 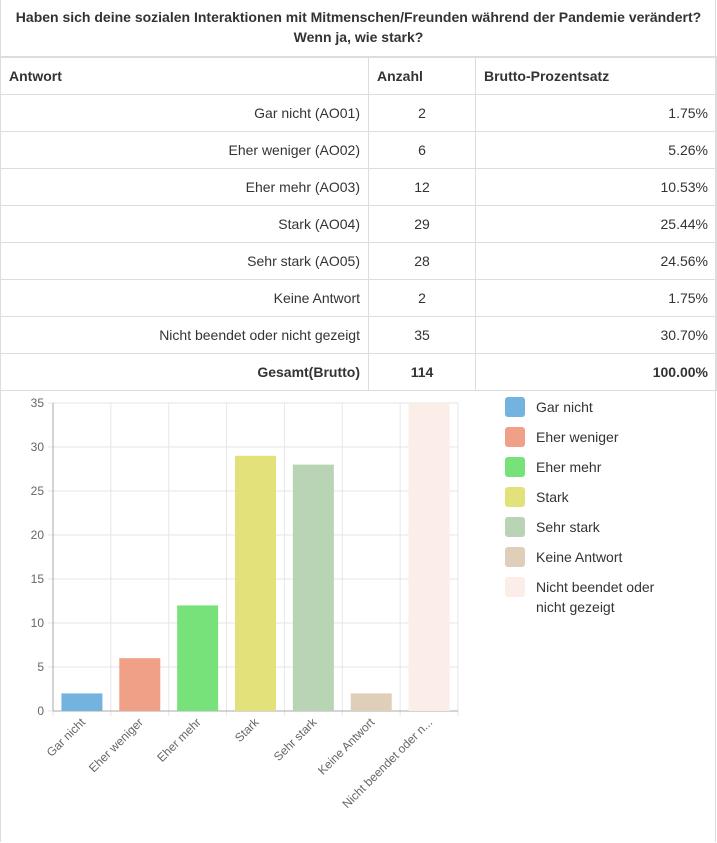 I want to click on table-row: Sehr stark (AO05) 28 24.56%, so click(x=358, y=261).